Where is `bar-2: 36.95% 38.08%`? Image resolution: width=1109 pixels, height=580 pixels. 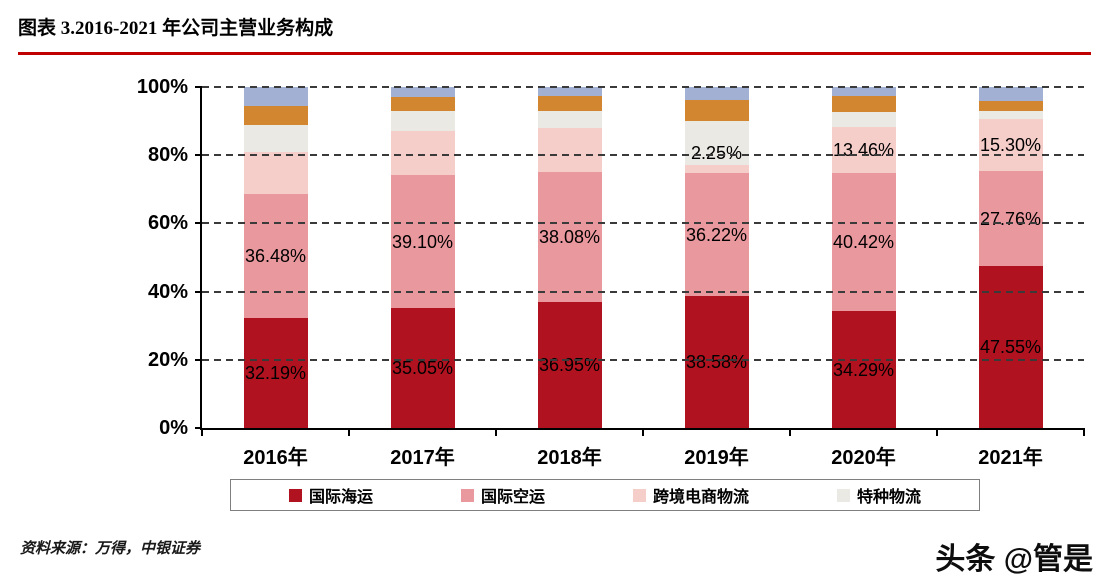
bar-2: 36.95% 38.08% is located at coordinates (569, 257).